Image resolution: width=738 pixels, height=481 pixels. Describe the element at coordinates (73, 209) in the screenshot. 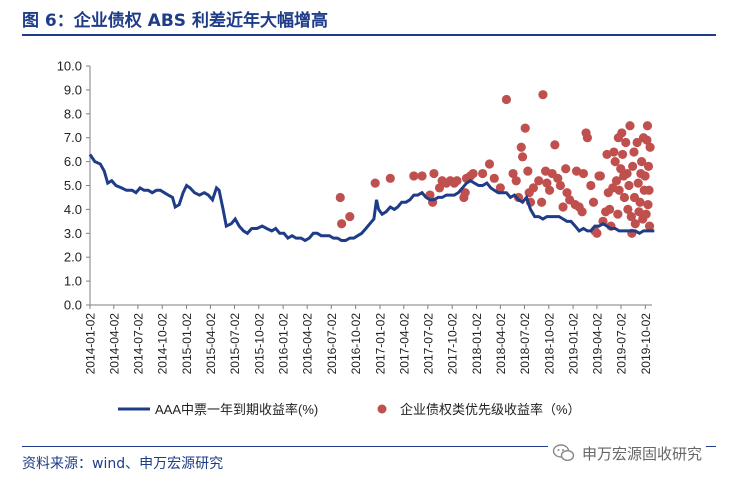

I see `y-tick-label: 4.0` at that location.